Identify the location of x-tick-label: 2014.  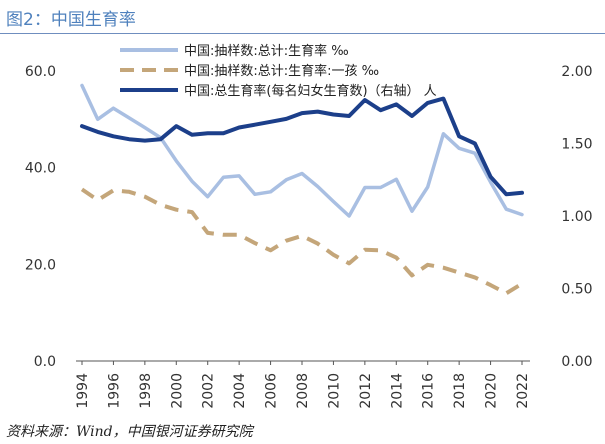
(397, 391).